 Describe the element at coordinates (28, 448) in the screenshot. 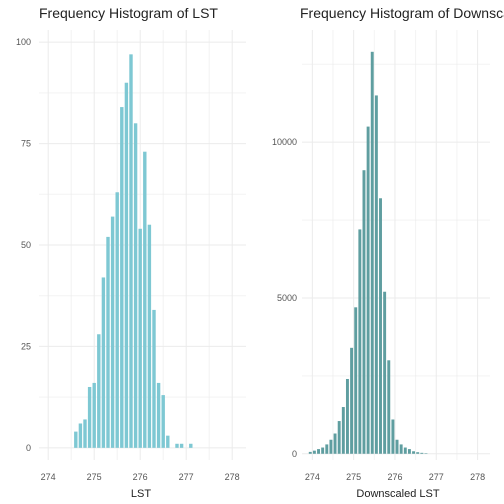

I see `lst-y-tick-label: 0` at that location.